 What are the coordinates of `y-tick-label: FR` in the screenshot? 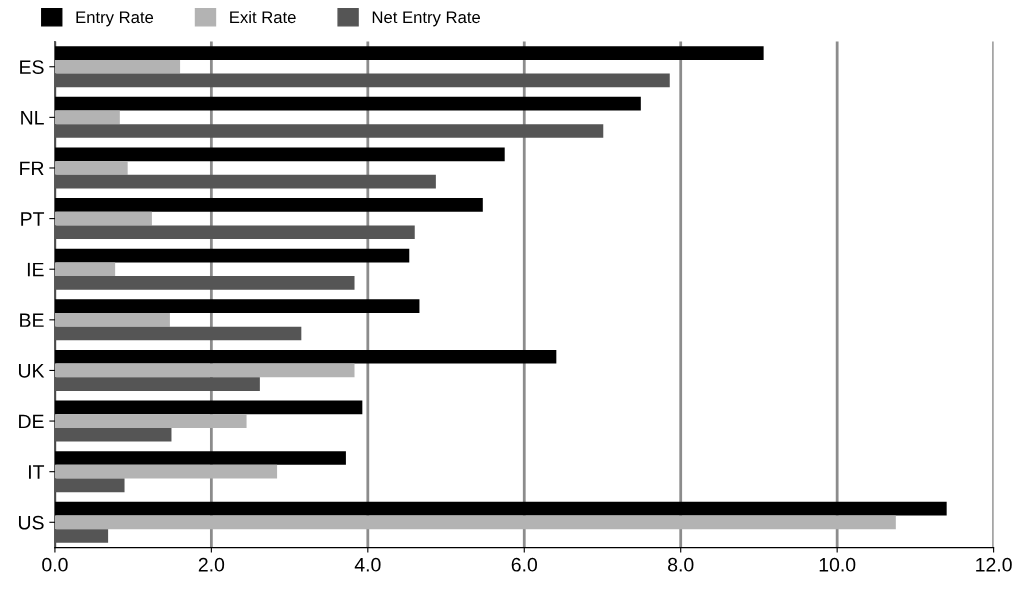 It's located at (32, 168).